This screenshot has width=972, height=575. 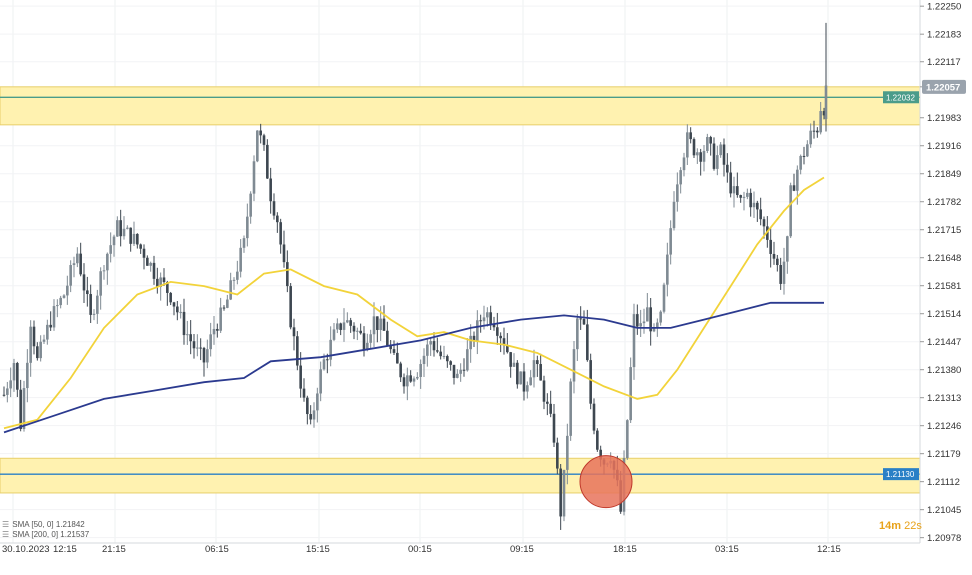 I want to click on x-tick-label: 18:15, so click(x=625, y=549).